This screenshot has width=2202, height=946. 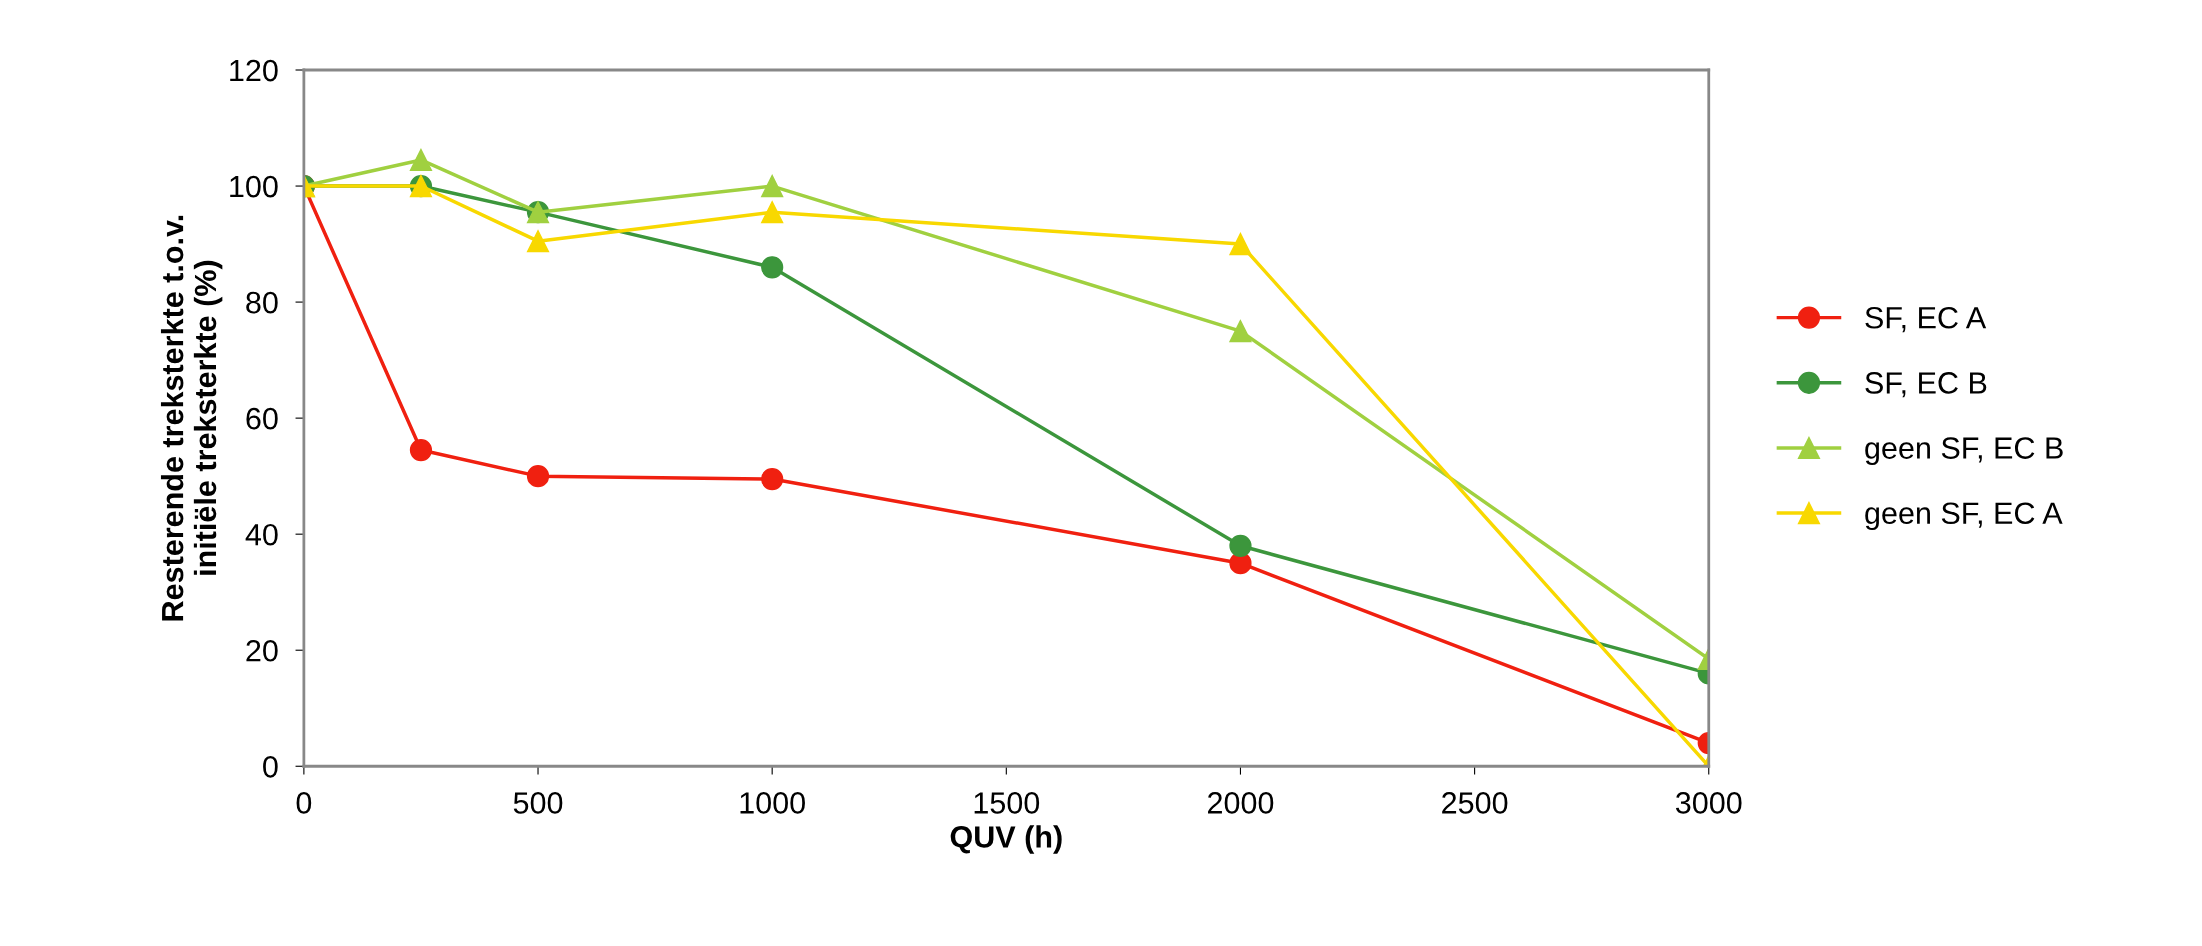 I want to click on legend-label: geen SF, EC A, so click(x=1964, y=516).